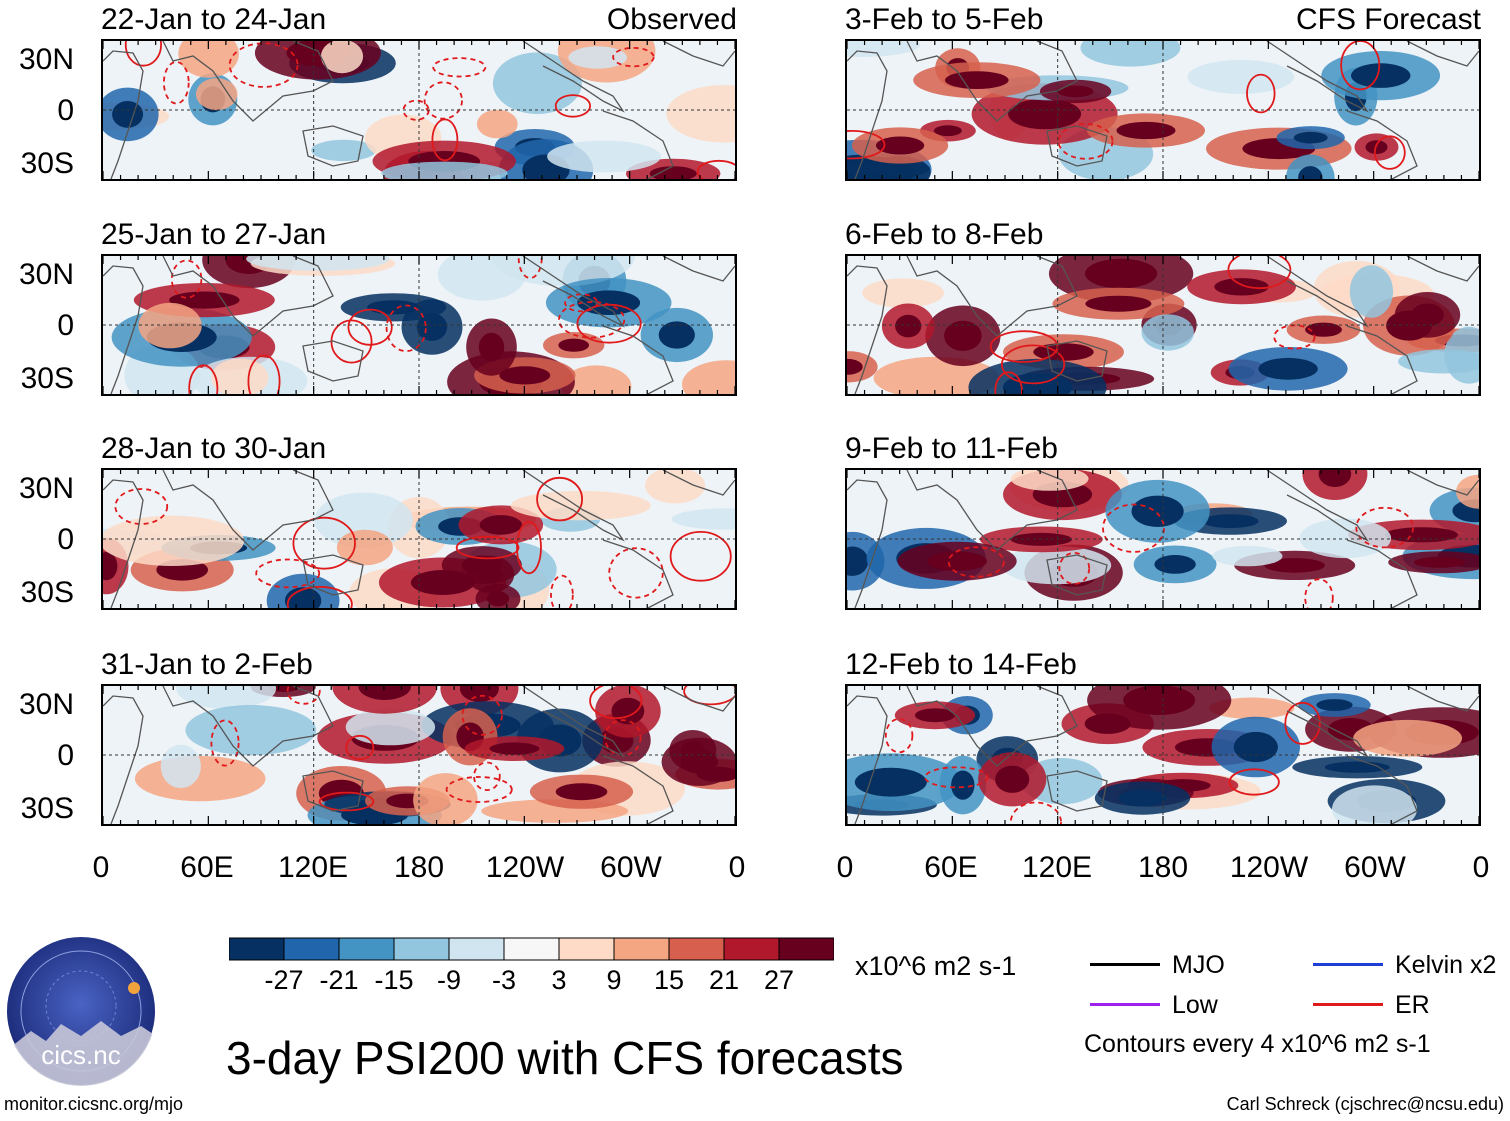  Describe the element at coordinates (936, 966) in the screenshot. I see `colorbar-units: x10^6 m2 s-1` at that location.